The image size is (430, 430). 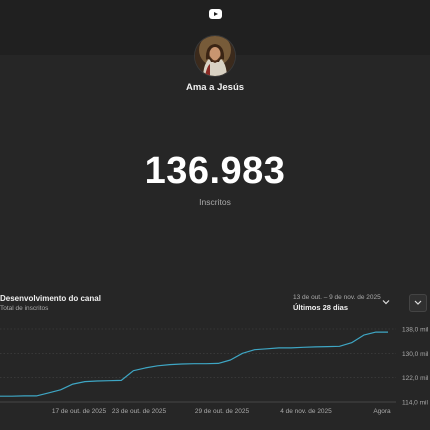 I want to click on series-line, so click(x=194, y=364).